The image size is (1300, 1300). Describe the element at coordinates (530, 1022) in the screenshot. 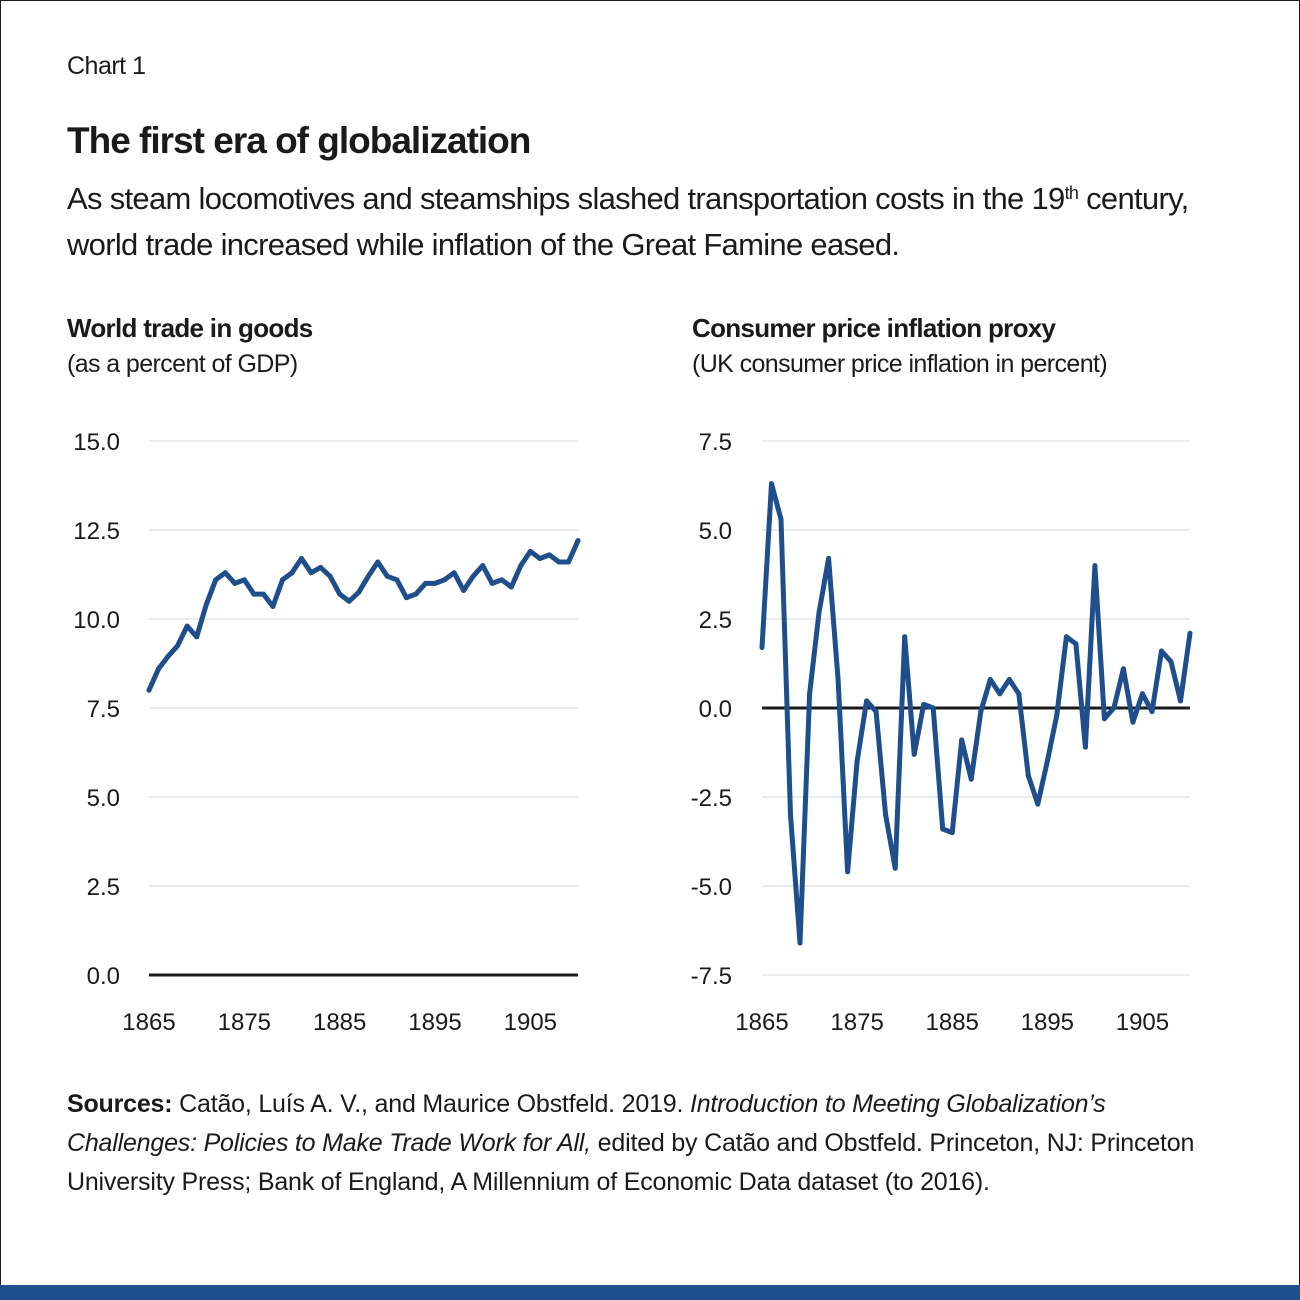

I see `trade-x-tick-label: 1905` at that location.